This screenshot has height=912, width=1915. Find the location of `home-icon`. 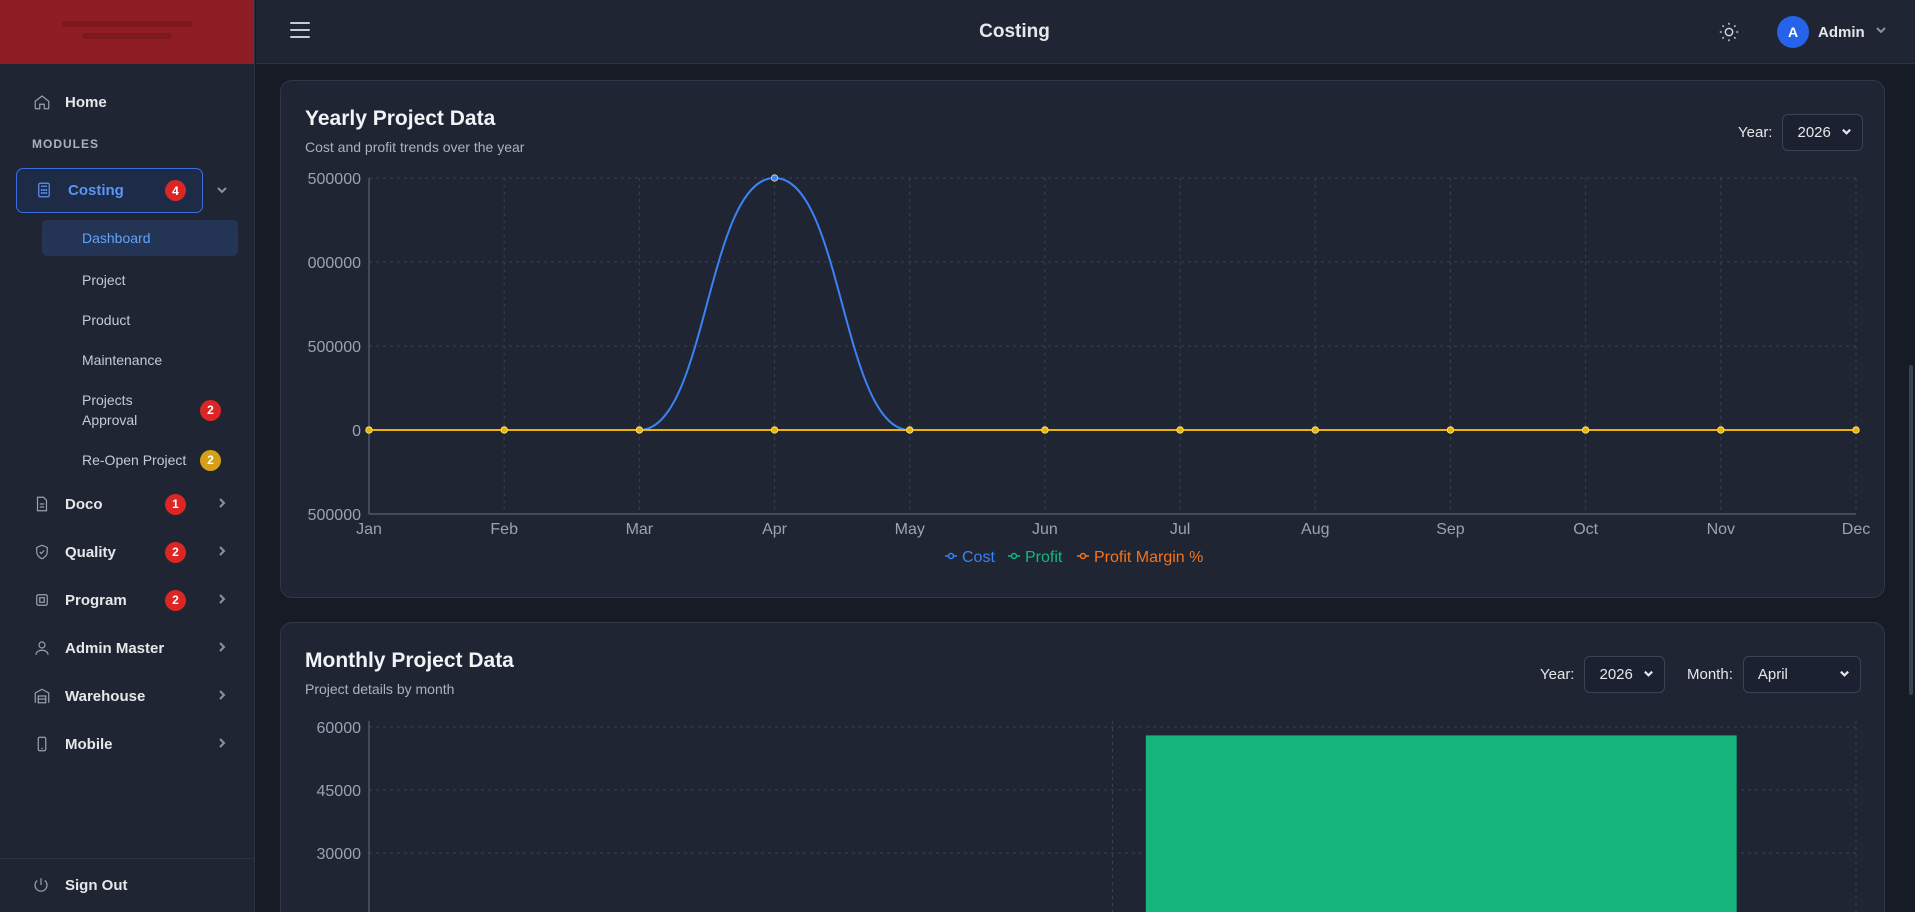

home-icon is located at coordinates (42, 102).